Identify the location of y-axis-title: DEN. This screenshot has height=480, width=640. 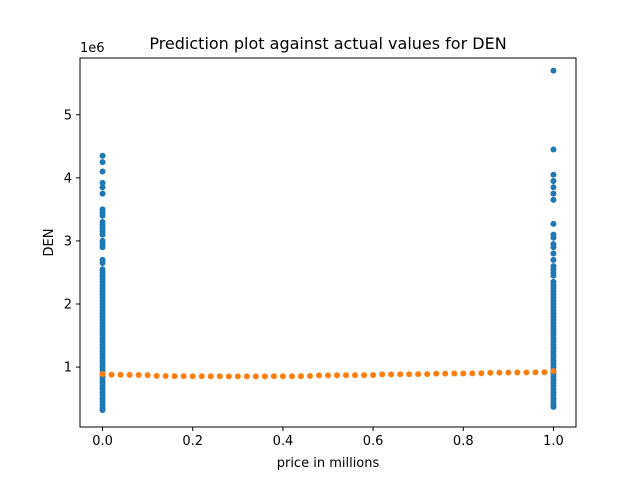
(49, 243).